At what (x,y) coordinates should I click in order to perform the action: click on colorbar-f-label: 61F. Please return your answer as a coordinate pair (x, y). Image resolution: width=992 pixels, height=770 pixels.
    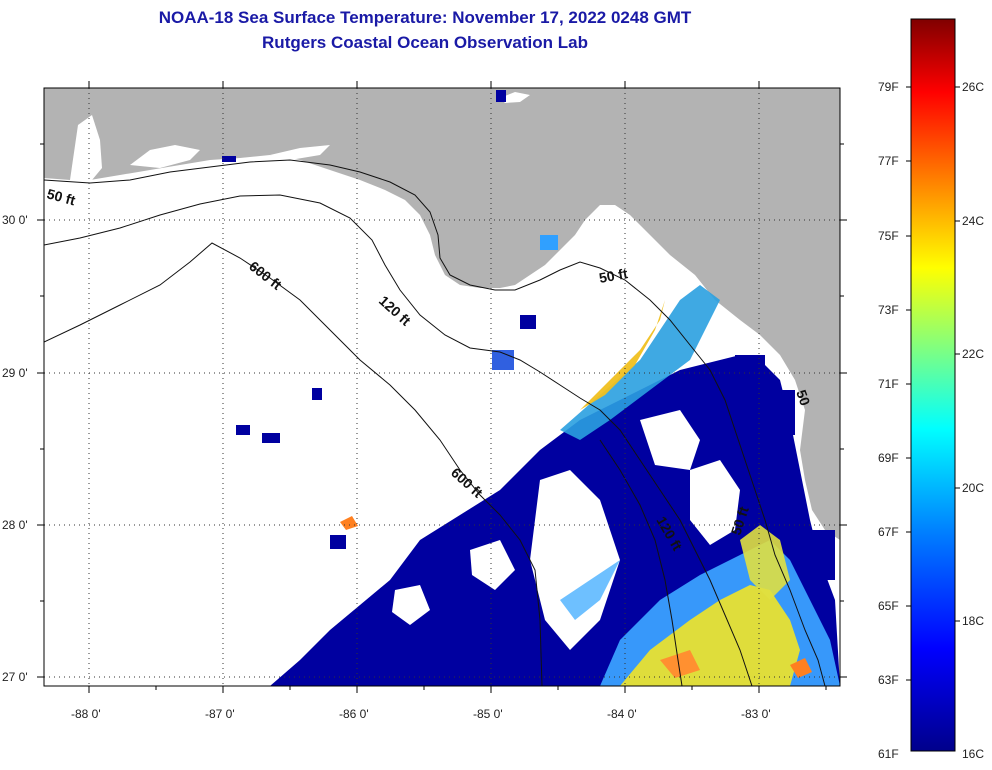
    Looking at the image, I should click on (888, 754).